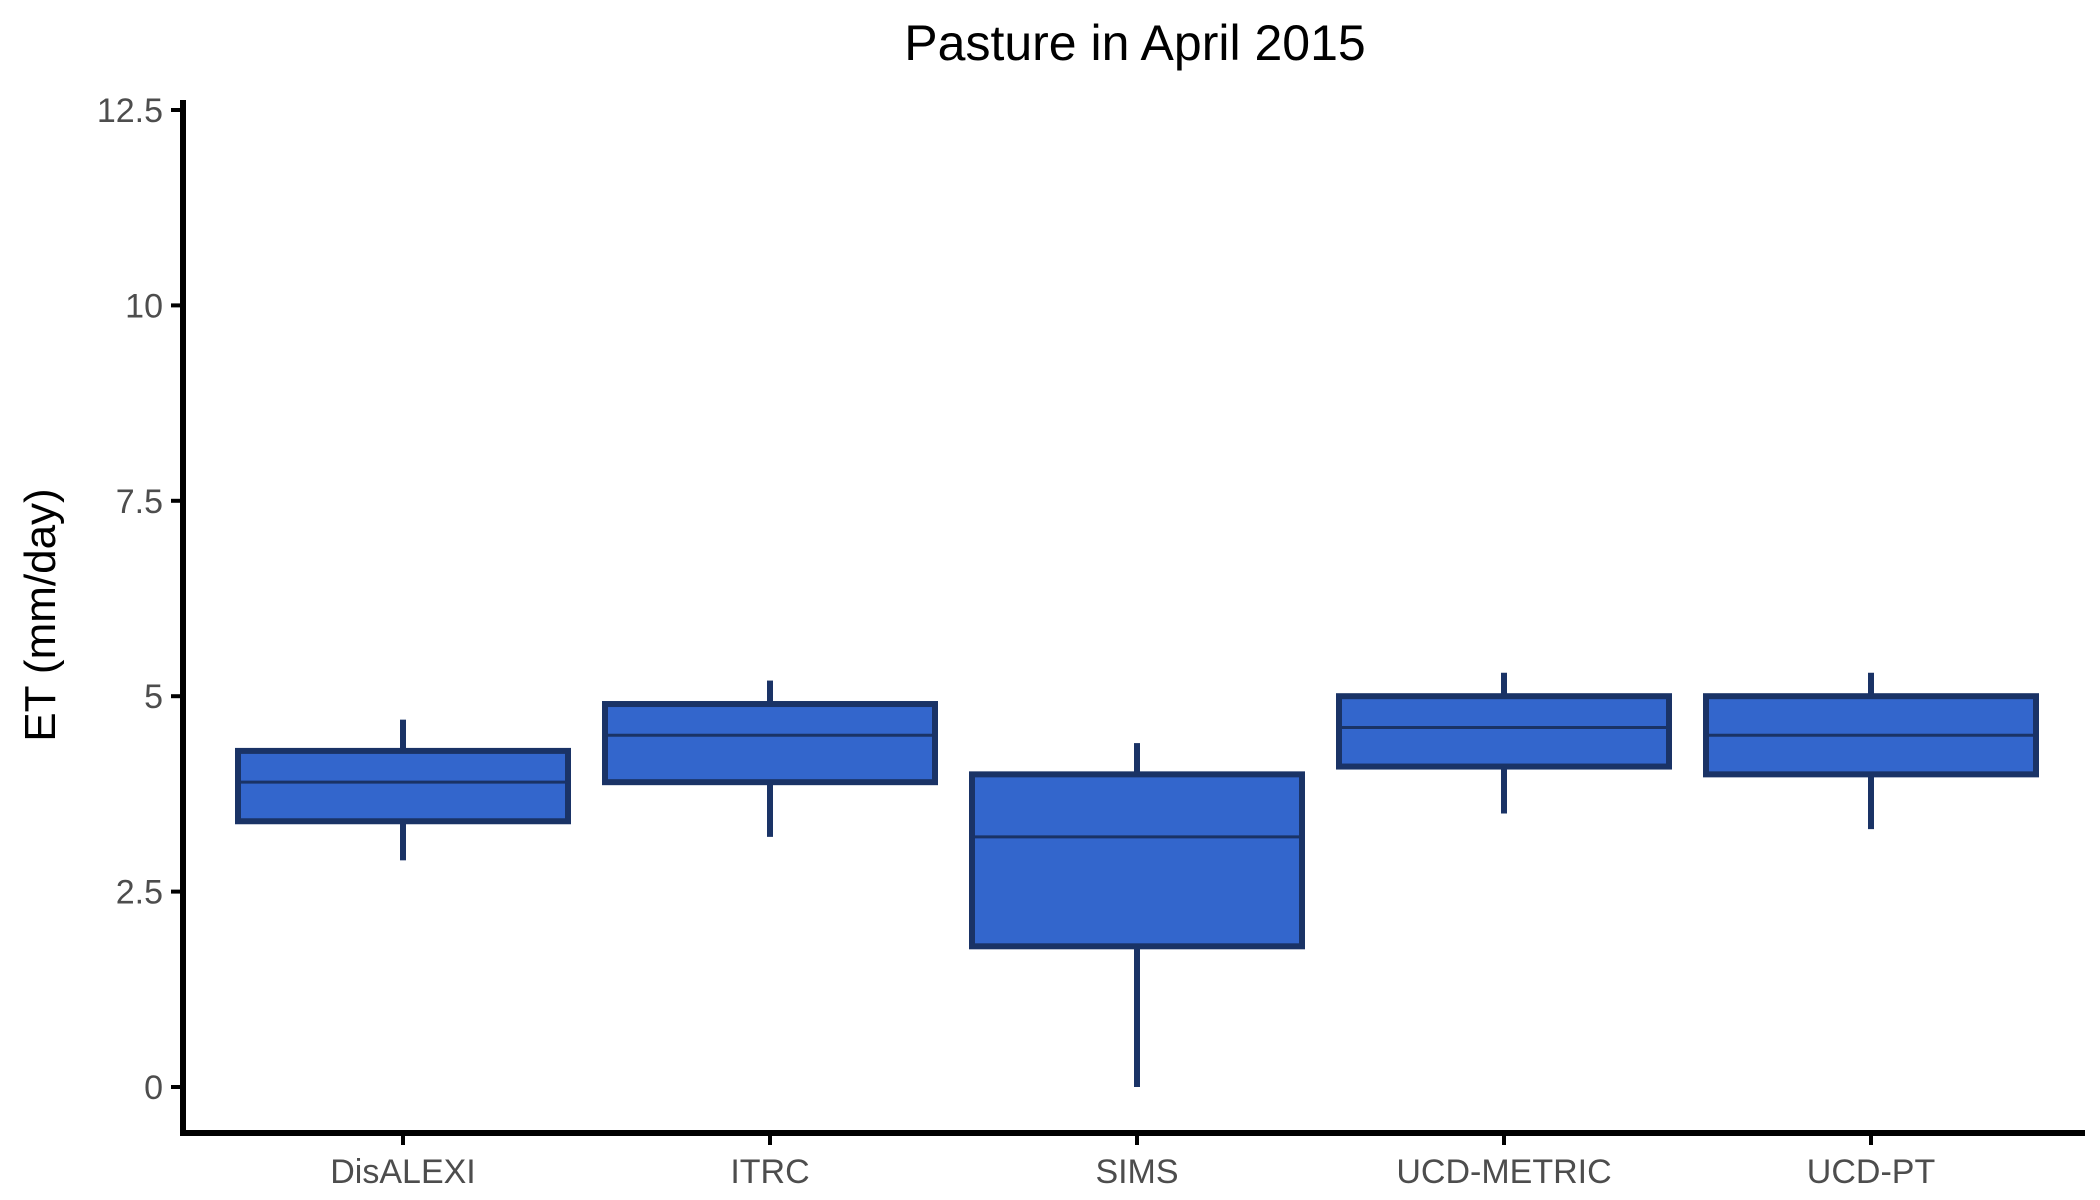 This screenshot has width=2100, height=1200. Describe the element at coordinates (139, 502) in the screenshot. I see `y-tick-label: 7.5` at that location.